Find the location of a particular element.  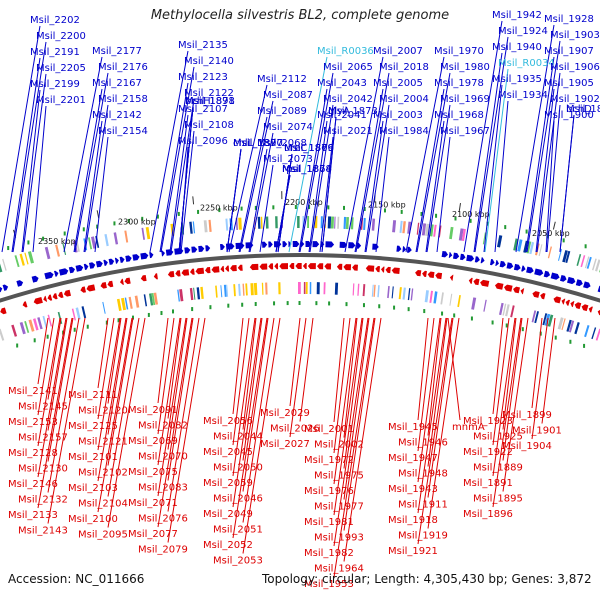

forward-gene-label: Msil_1969 is located at coordinates (465, 99).